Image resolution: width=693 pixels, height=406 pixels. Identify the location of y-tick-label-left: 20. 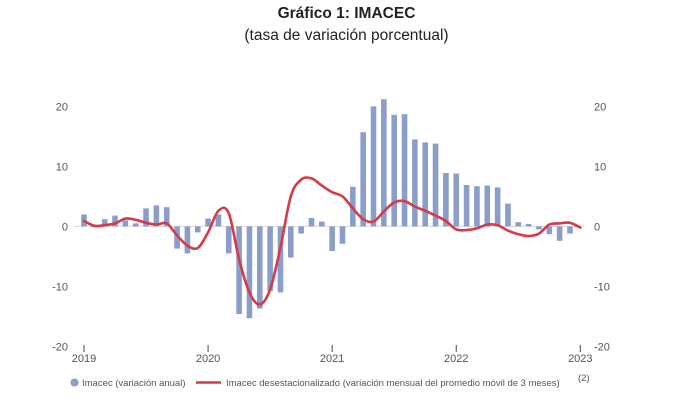
(62, 107).